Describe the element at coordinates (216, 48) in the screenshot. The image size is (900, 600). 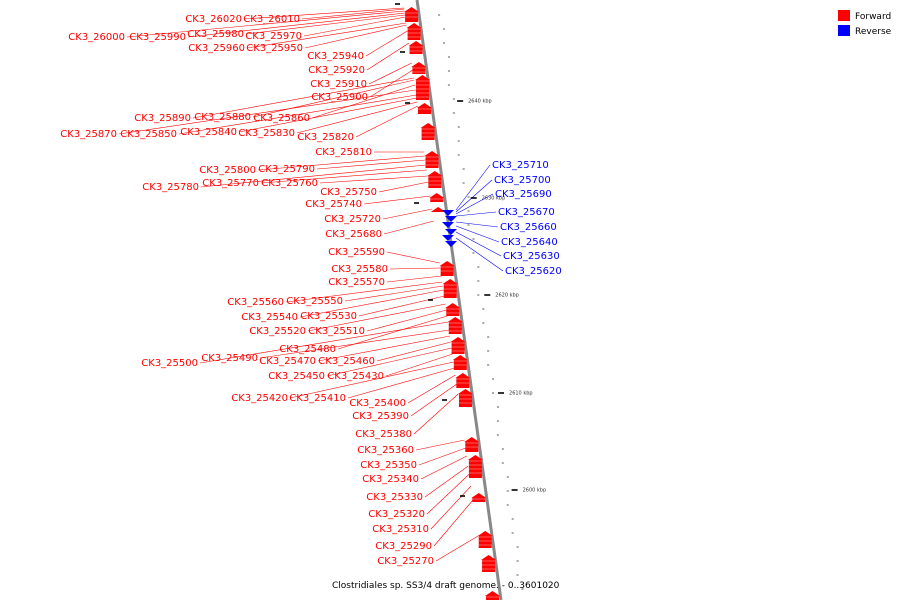
I see `forward-gene-label: CK3_25960` at that location.